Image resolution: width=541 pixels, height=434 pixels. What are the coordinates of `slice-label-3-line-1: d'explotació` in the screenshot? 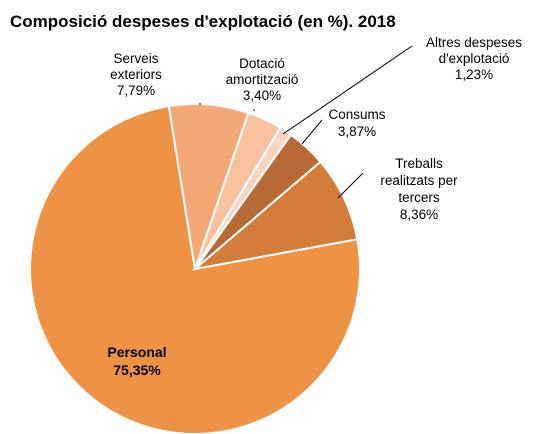 It's located at (474, 58).